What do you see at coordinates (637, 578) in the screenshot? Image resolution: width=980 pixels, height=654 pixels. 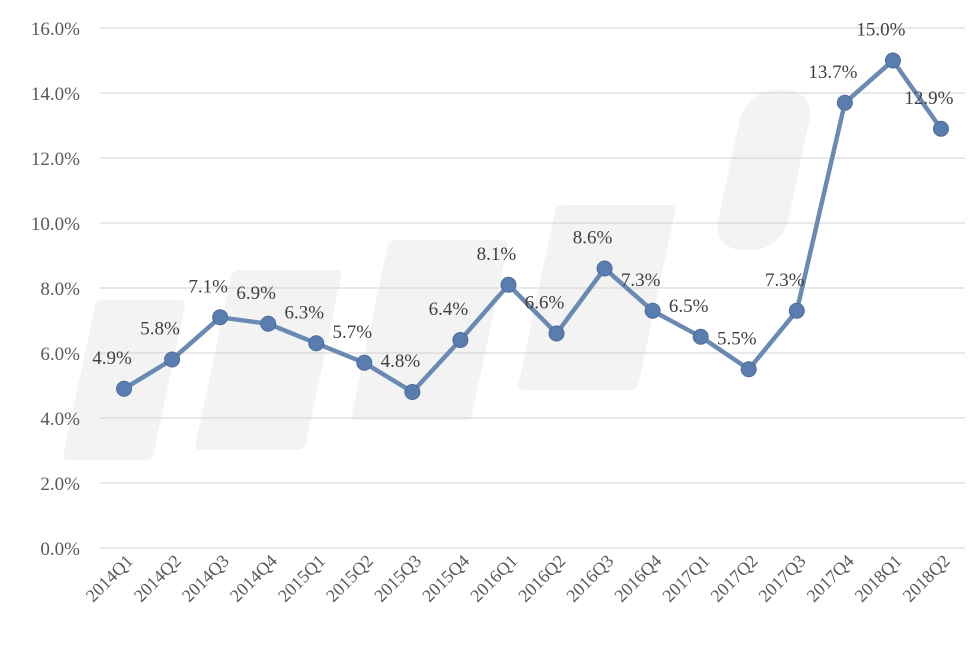 I see `x-tick-label: 2016Q4` at bounding box center [637, 578].